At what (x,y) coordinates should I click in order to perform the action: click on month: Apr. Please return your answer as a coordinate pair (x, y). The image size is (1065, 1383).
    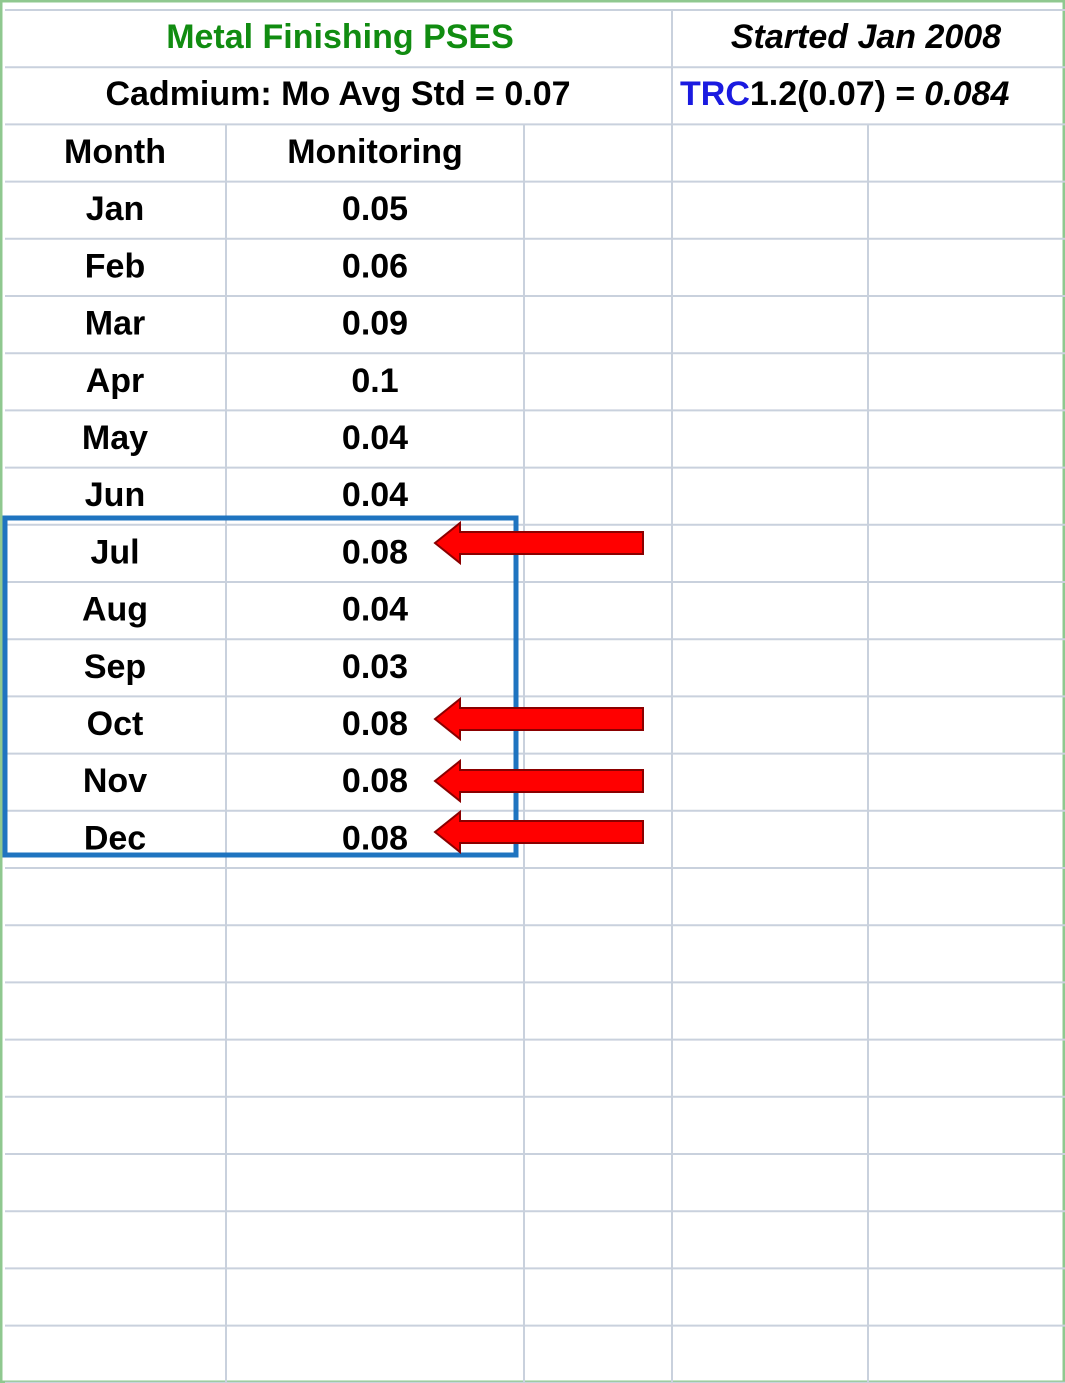
    Looking at the image, I should click on (115, 381).